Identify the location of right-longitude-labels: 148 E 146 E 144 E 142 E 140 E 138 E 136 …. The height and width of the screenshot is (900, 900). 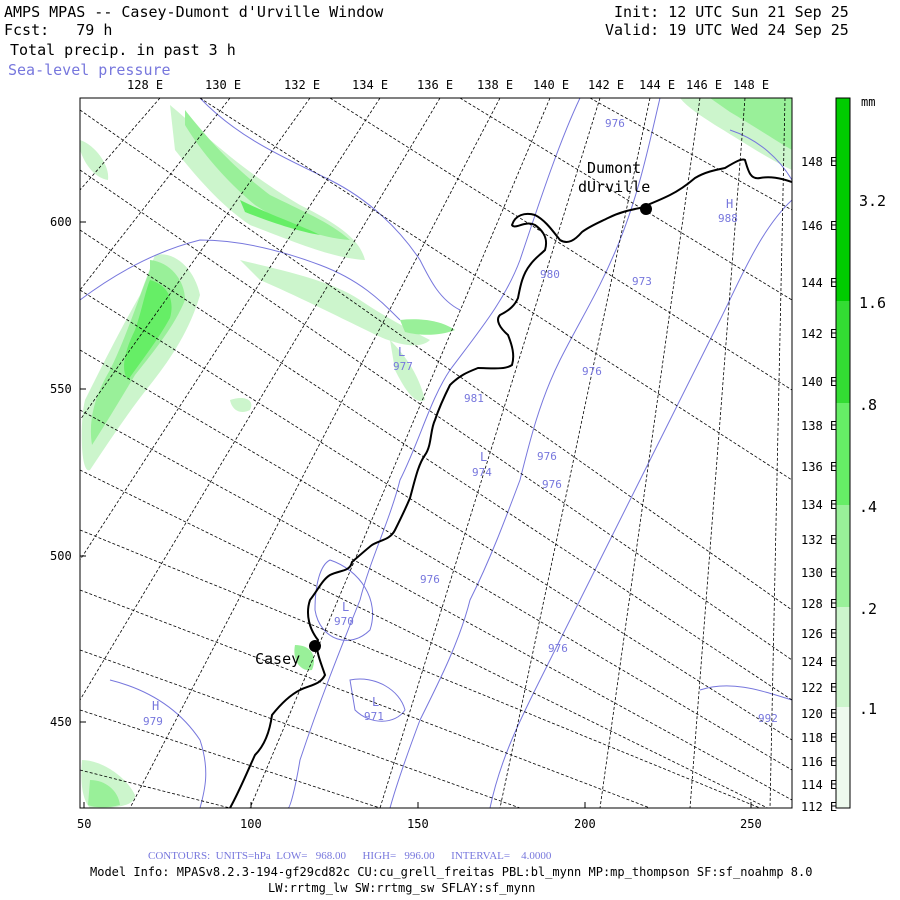
(819, 484).